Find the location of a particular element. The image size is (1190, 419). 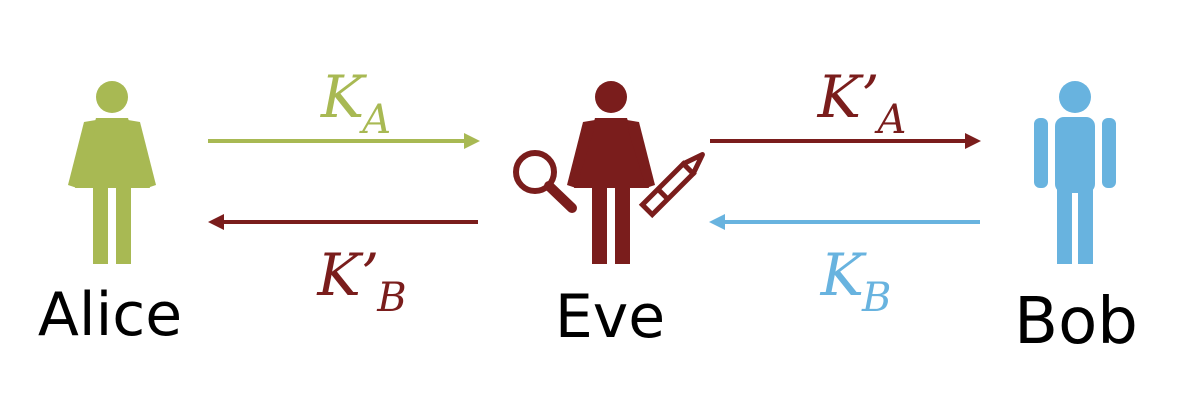

arrow-eve-to-alice is located at coordinates (343, 222).